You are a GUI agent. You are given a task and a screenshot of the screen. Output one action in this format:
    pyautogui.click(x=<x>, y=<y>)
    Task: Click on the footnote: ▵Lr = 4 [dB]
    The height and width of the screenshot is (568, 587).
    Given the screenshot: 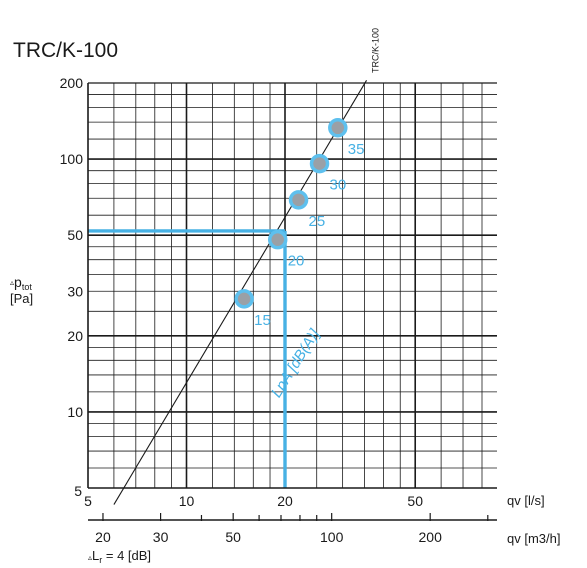 What is the action you would take?
    pyautogui.click(x=119, y=556)
    